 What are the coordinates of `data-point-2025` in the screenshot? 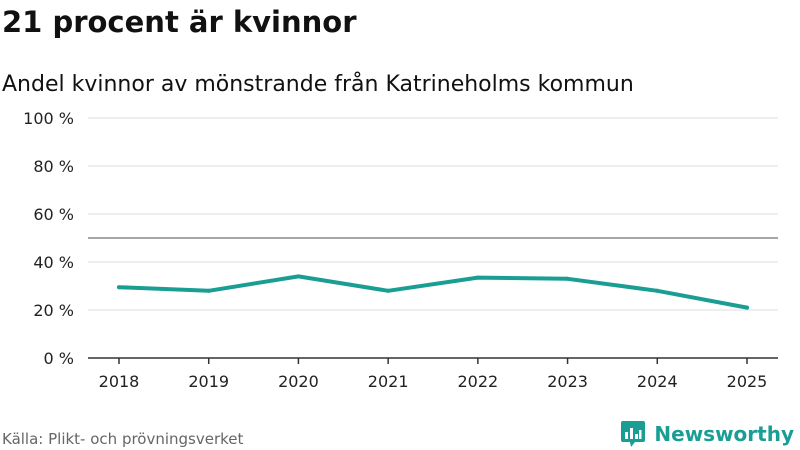 It's located at (747, 307).